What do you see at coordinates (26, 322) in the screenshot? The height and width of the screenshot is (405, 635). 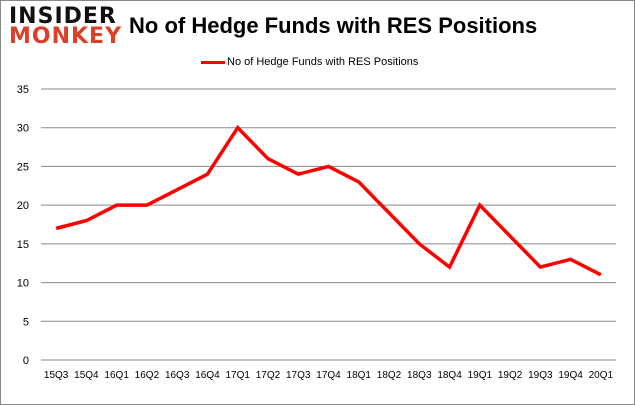 I see `y-tick-label: 5` at bounding box center [26, 322].